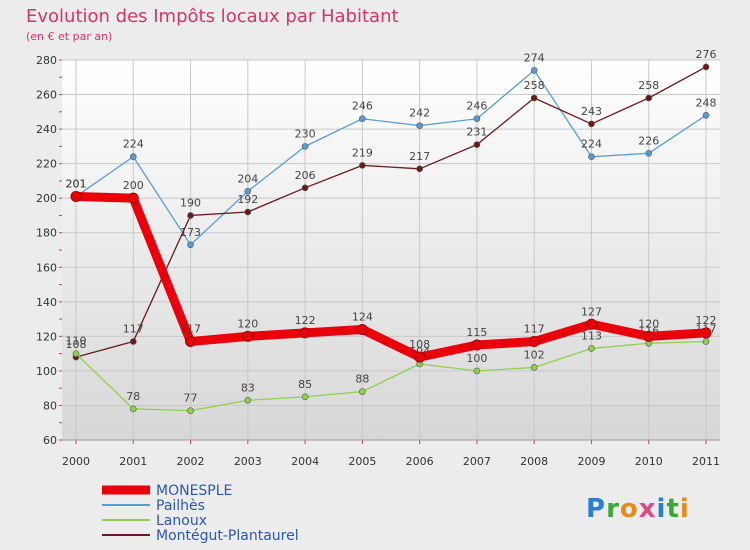 This screenshot has height=550, width=750. What do you see at coordinates (706, 461) in the screenshot?
I see `x-tick-label: 2011` at bounding box center [706, 461].